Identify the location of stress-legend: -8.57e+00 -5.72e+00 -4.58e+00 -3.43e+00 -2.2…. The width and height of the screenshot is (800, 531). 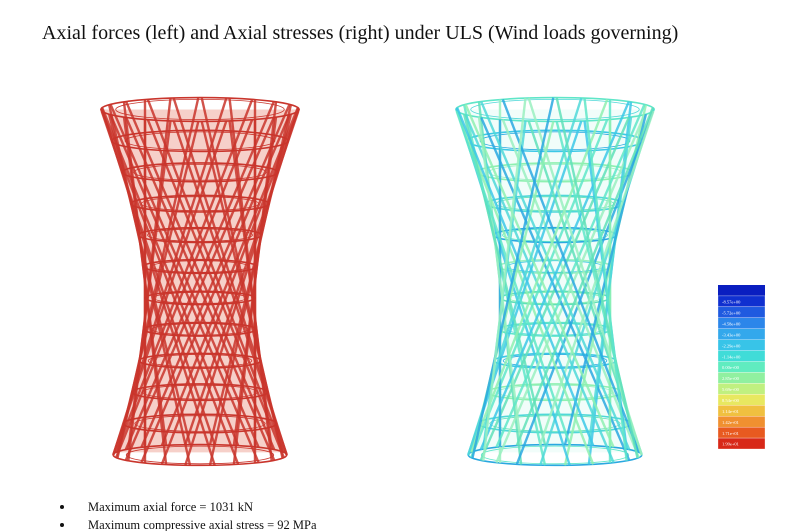
(741, 367).